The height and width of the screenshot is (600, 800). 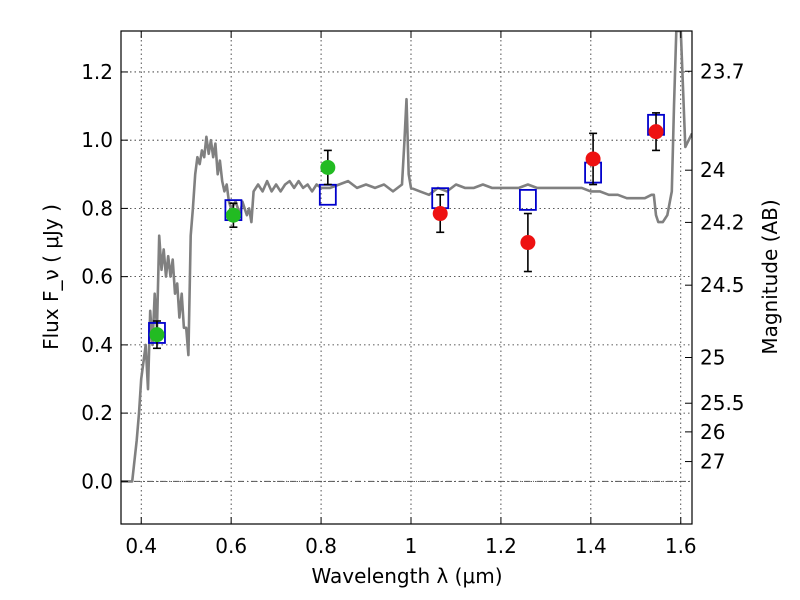 I want to click on x-axis-label: Wavelength λ (μm), so click(x=406, y=576).